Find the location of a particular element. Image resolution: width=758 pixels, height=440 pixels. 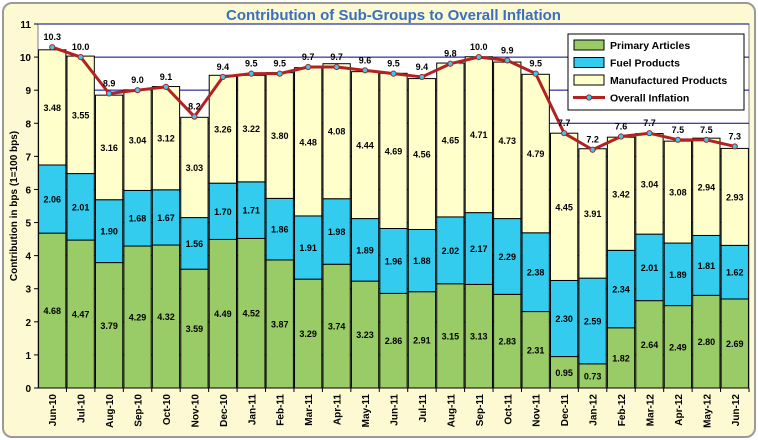

bar-value-label: 3.87 is located at coordinates (280, 324).